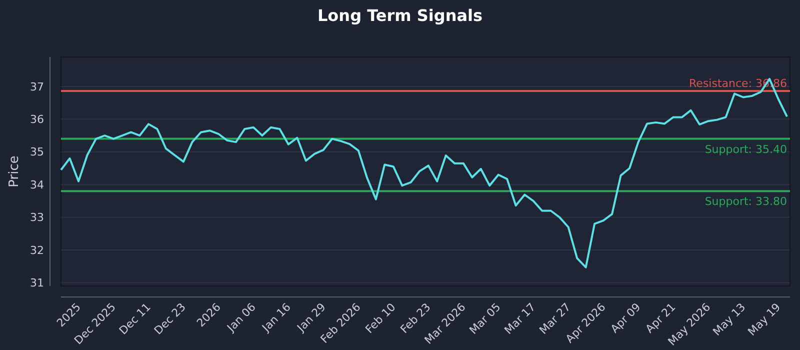 This screenshot has width=800, height=350. I want to click on x-tick-label: Mar 17, so click(520, 318).